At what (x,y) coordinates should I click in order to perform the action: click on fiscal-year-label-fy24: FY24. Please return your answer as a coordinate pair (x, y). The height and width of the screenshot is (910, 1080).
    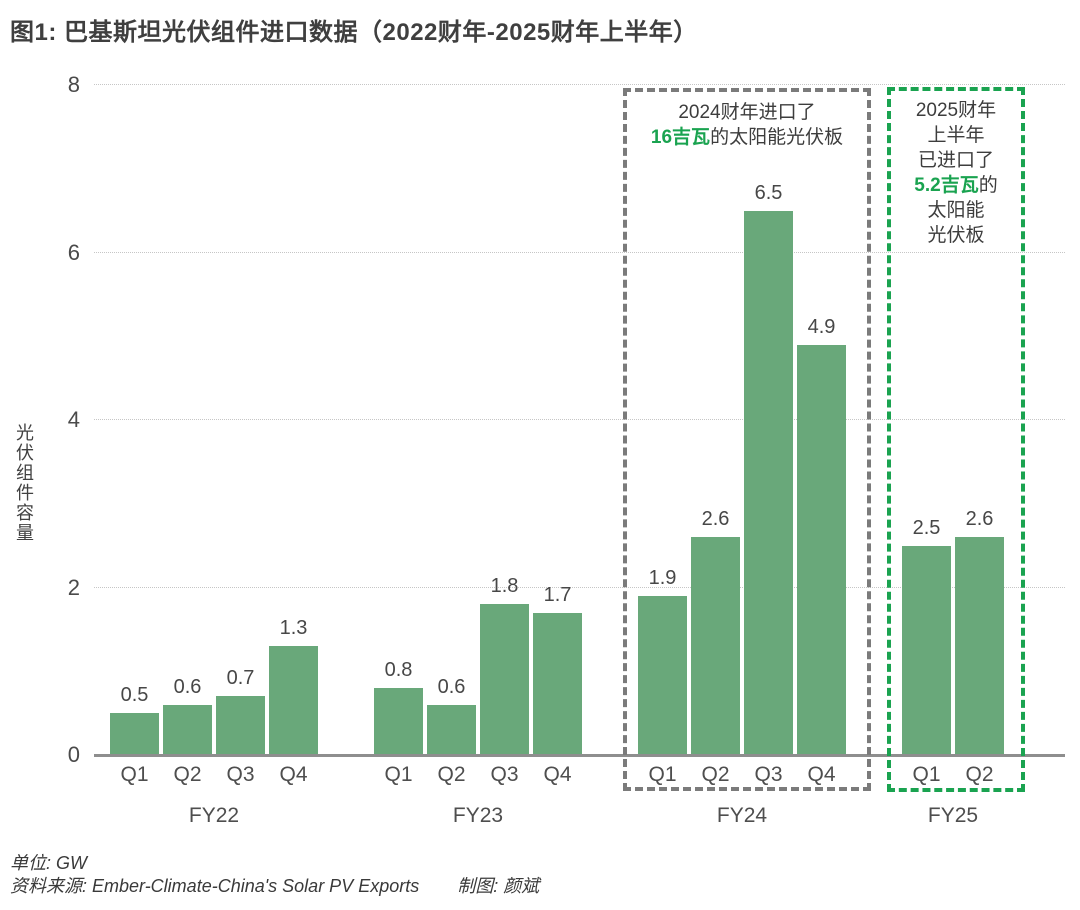
    Looking at the image, I should click on (742, 815).